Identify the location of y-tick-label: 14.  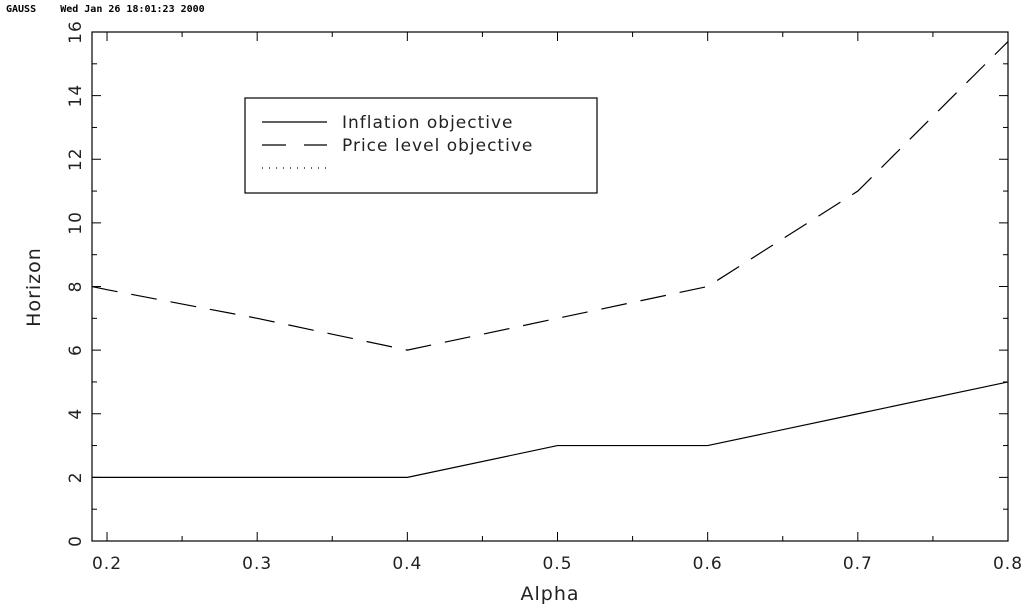
(76, 96).